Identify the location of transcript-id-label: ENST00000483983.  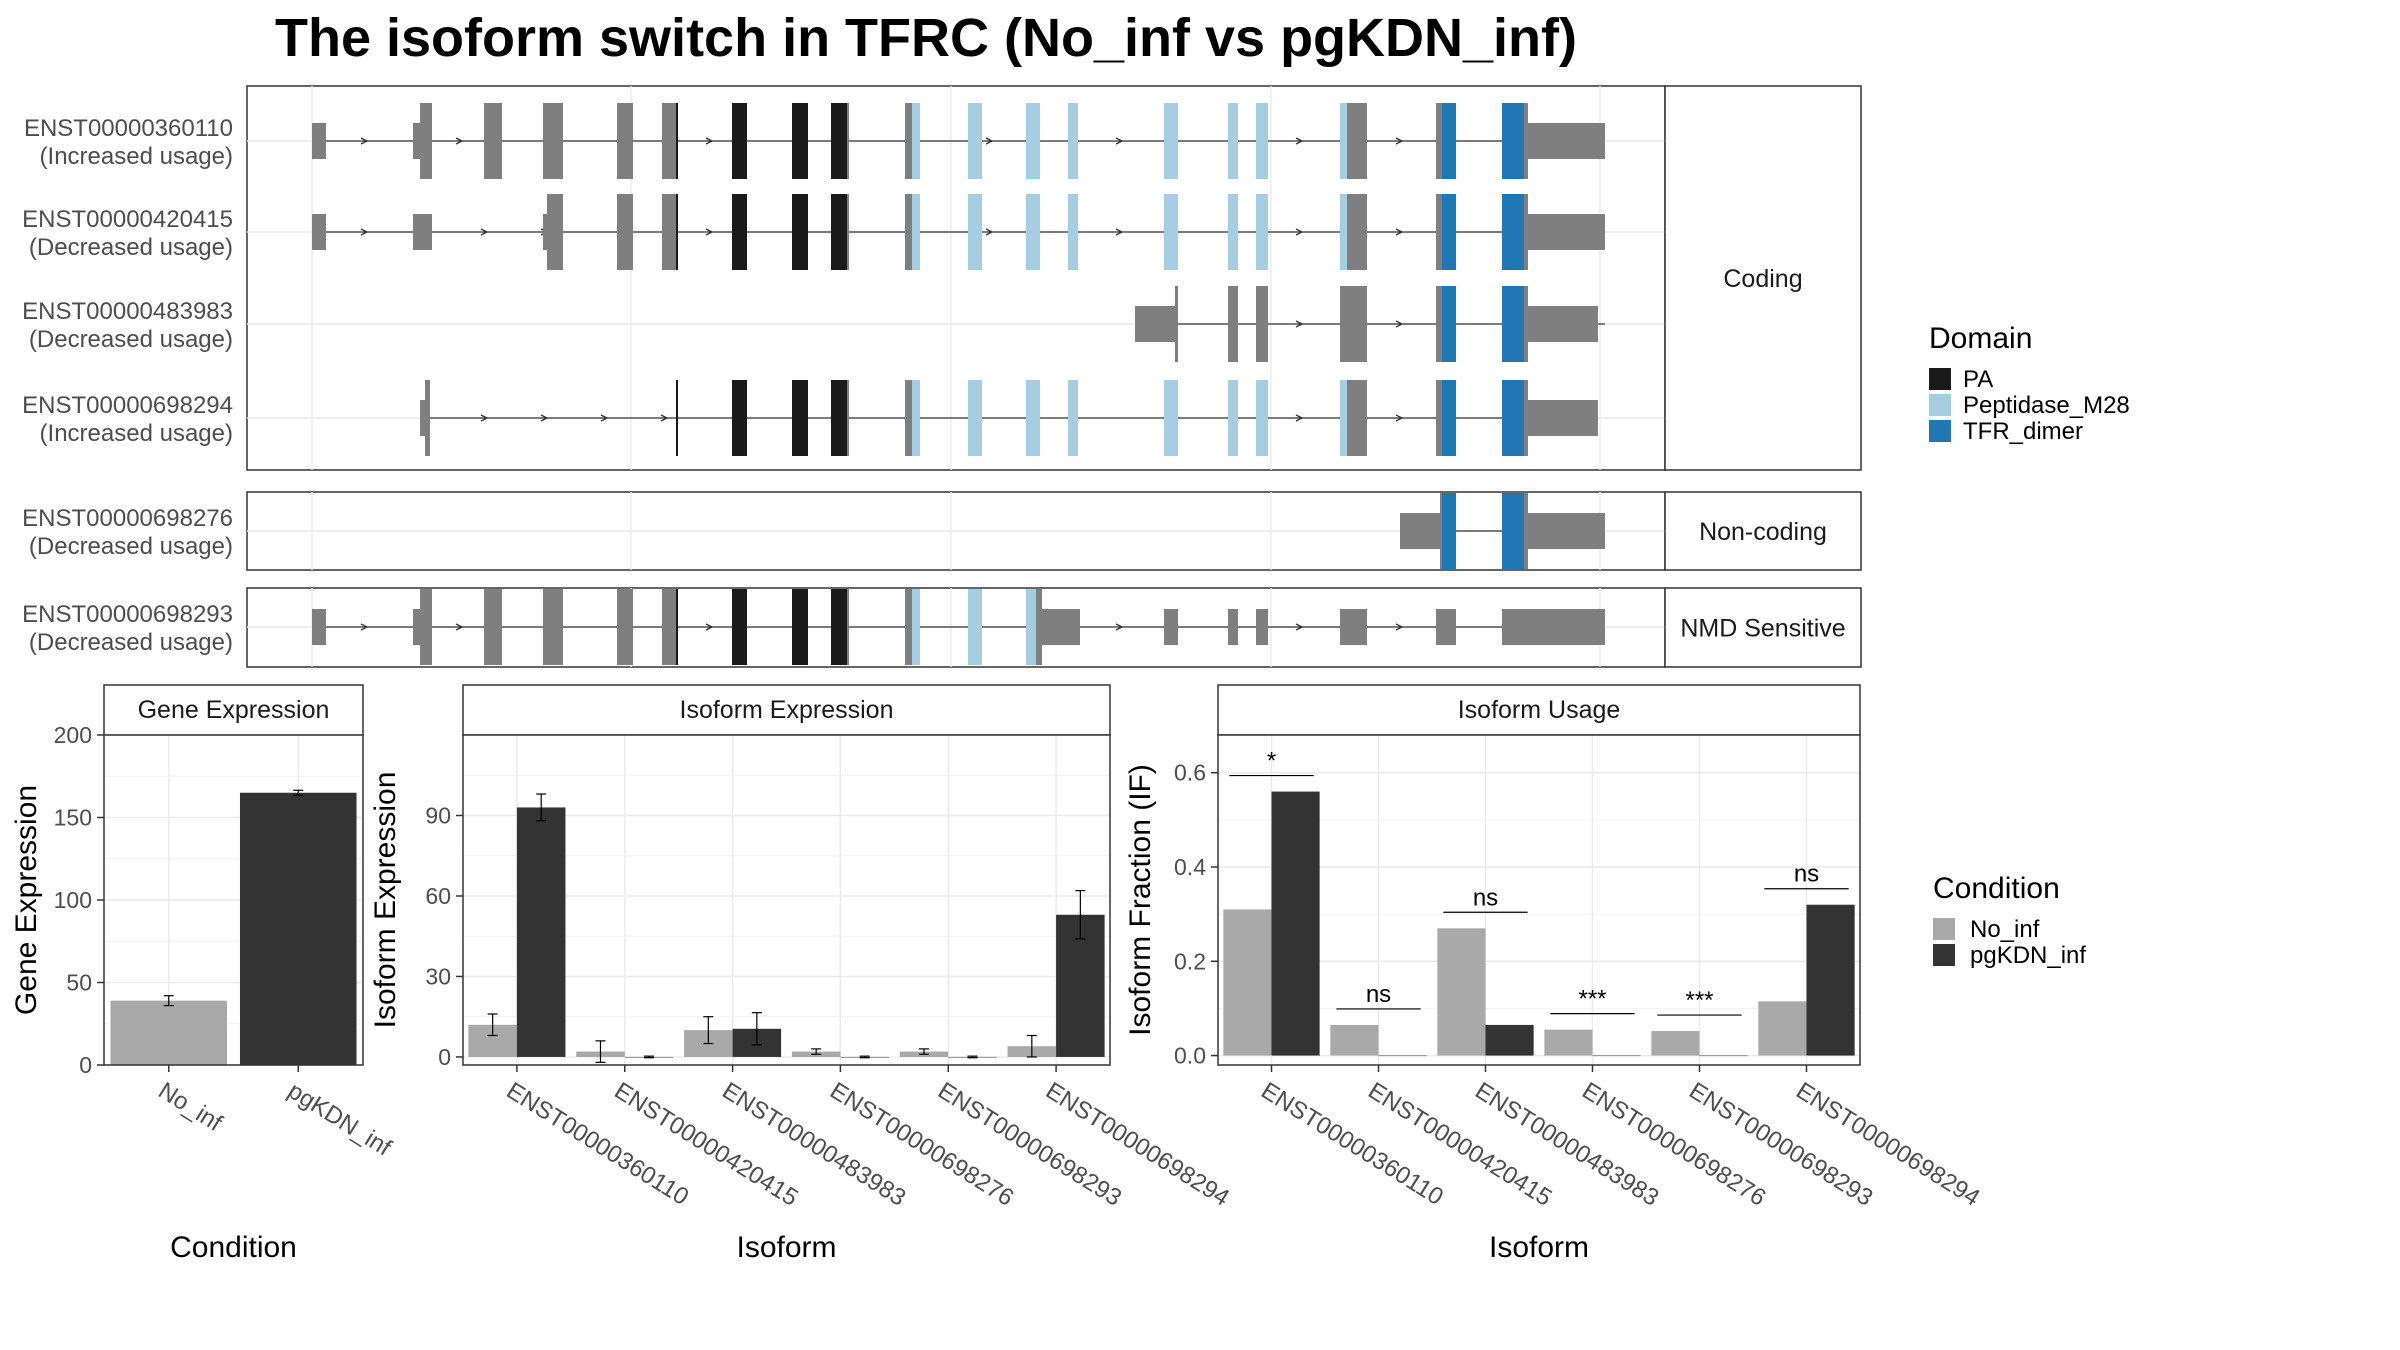
(127, 311).